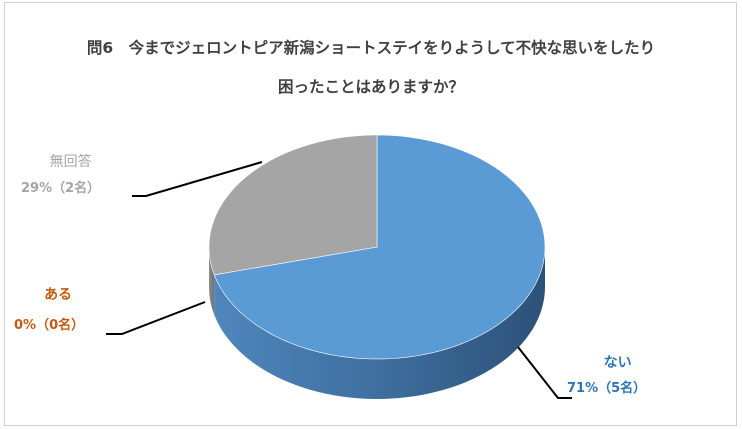  What do you see at coordinates (617, 363) in the screenshot?
I see `slice-name-nai: ない` at bounding box center [617, 363].